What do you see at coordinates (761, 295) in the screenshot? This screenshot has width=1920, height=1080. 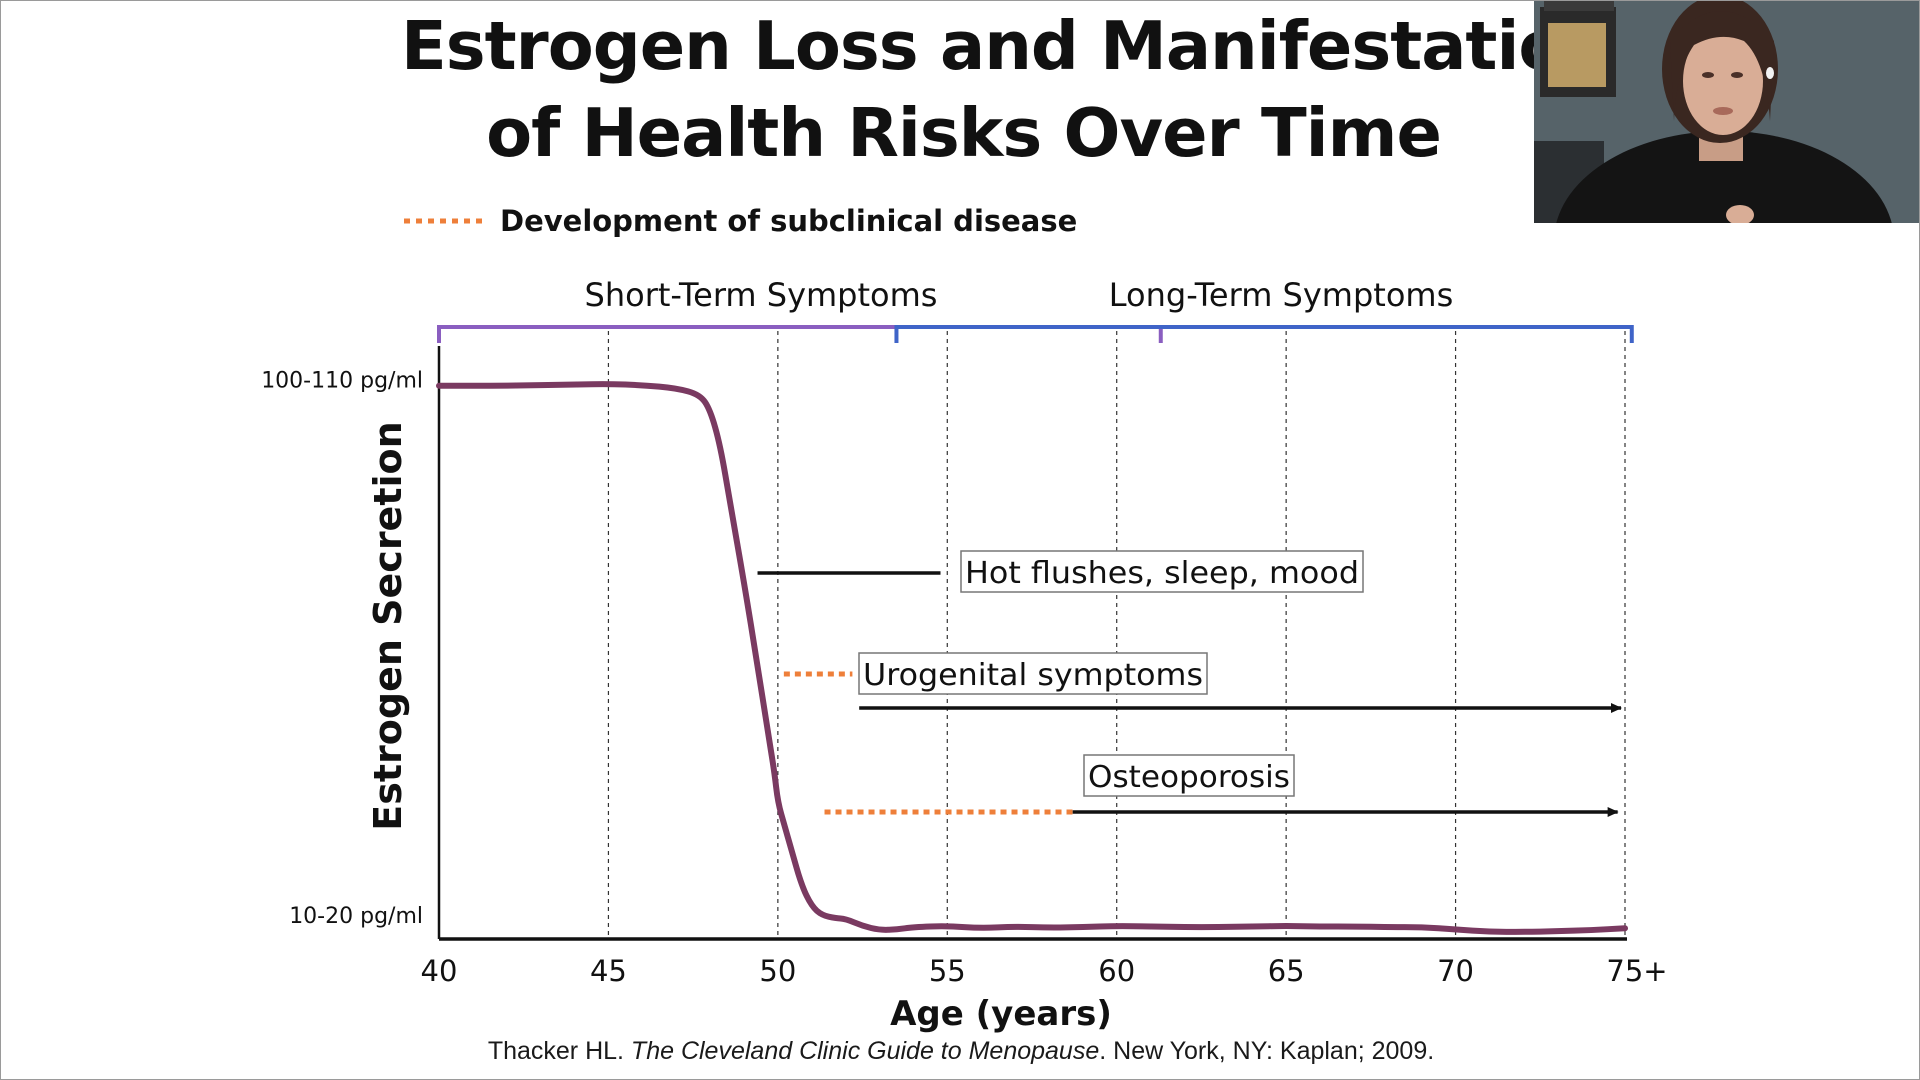 I see `short-term-symptoms-label: Short-Term Symptoms` at bounding box center [761, 295].